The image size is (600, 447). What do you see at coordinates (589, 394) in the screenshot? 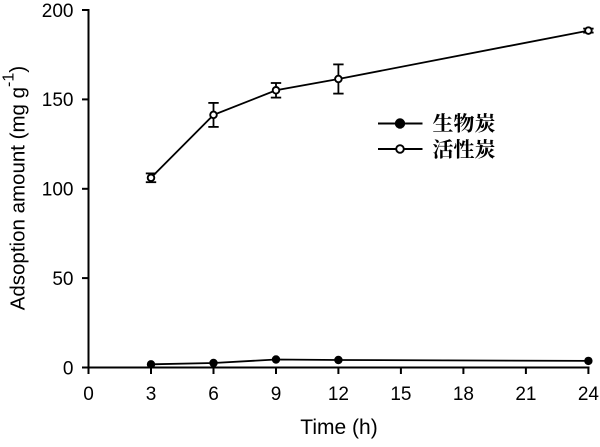
I see `svg-text: 24` at bounding box center [589, 394].